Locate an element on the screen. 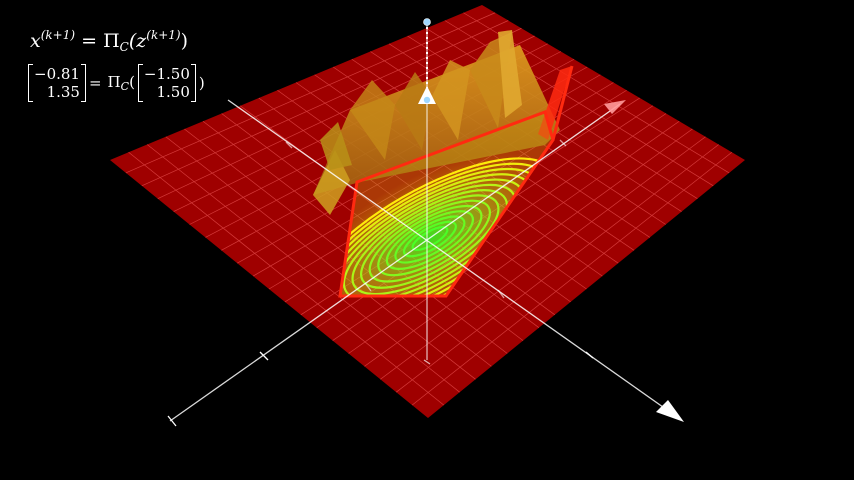 The width and height of the screenshot is (854, 480). plane-grid-line is located at coordinates (562, 113).